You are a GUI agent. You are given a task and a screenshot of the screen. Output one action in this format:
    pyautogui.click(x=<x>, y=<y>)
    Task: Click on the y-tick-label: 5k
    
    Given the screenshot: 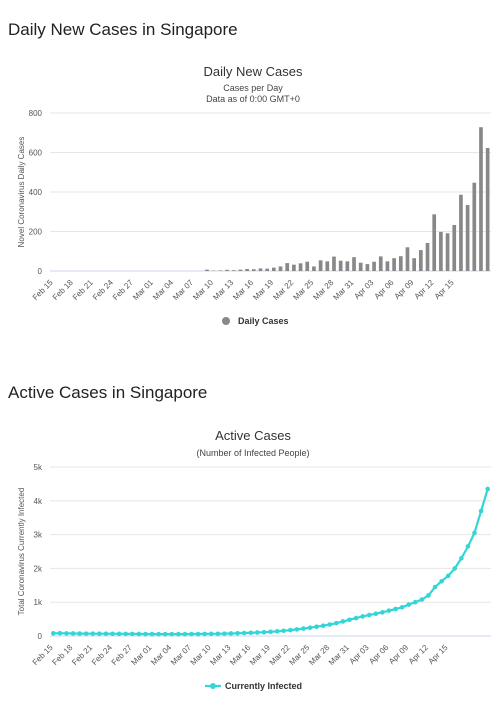 What is the action you would take?
    pyautogui.click(x=38, y=467)
    